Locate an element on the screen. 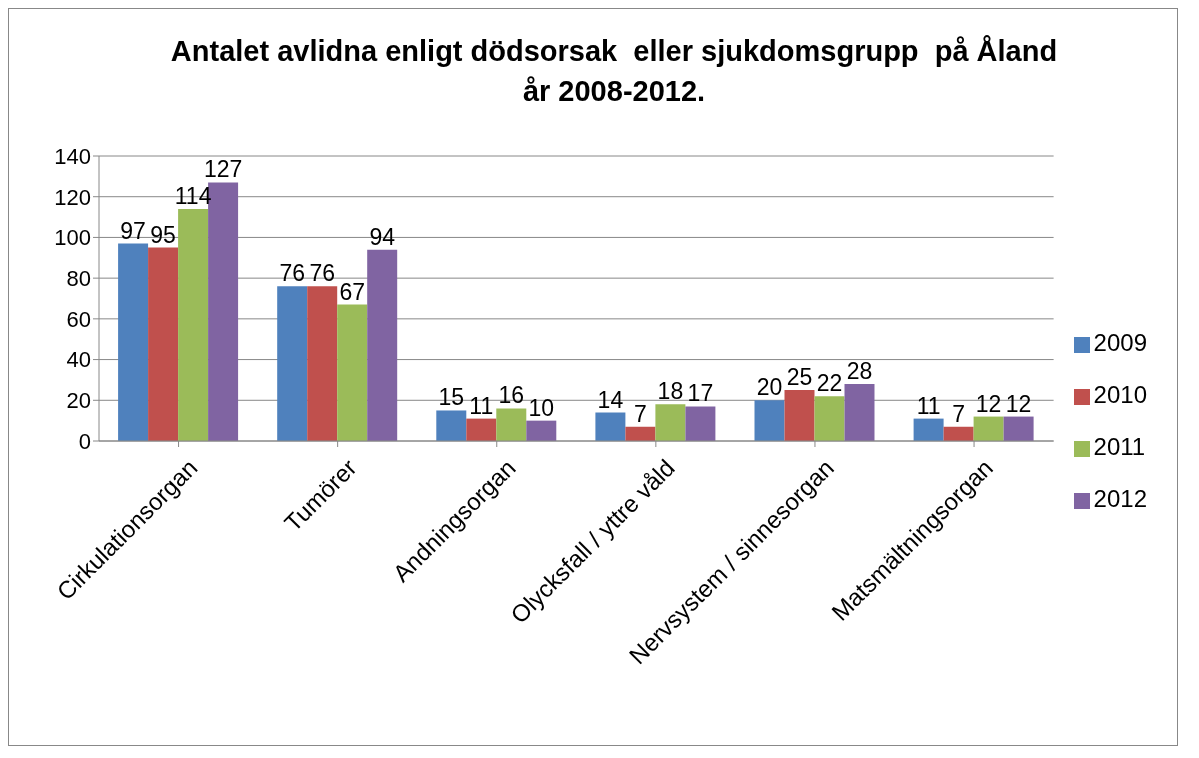 The width and height of the screenshot is (1199, 758). data-label: 10 is located at coordinates (541, 407).